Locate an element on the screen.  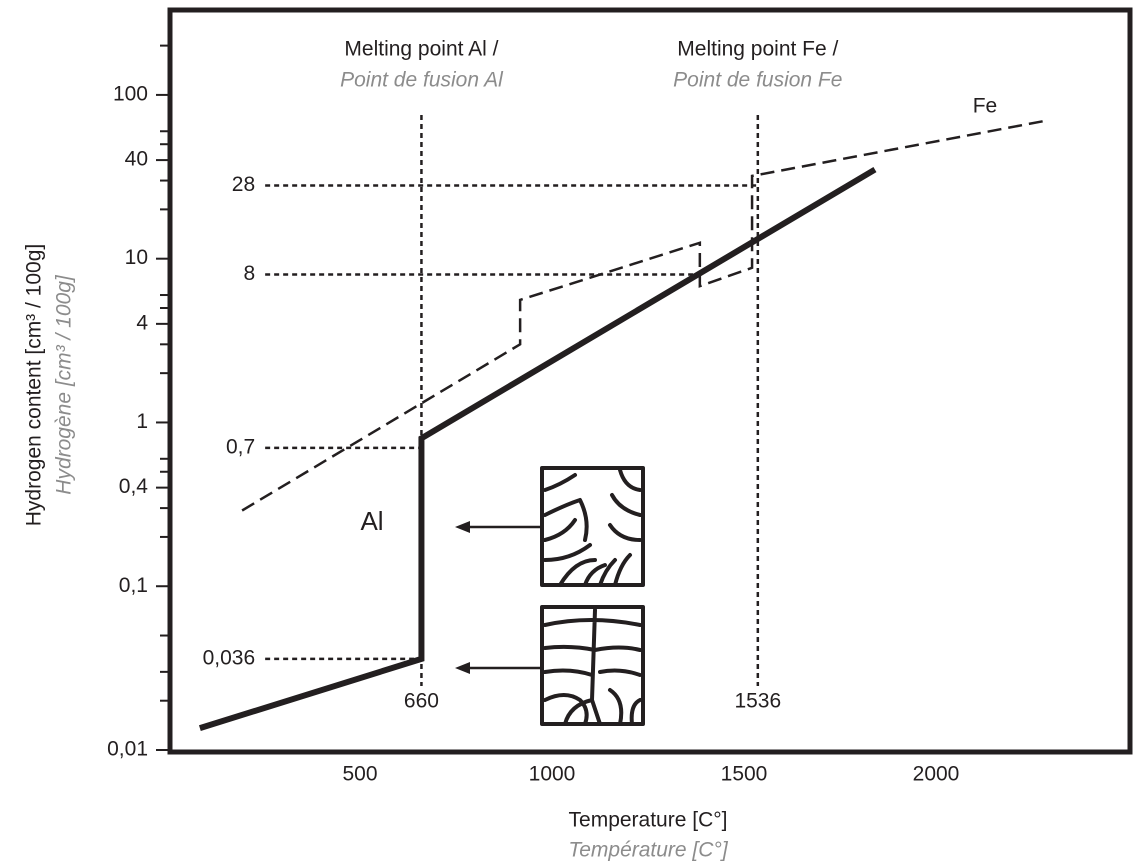
y-tick-label: 10 is located at coordinates (136, 257).